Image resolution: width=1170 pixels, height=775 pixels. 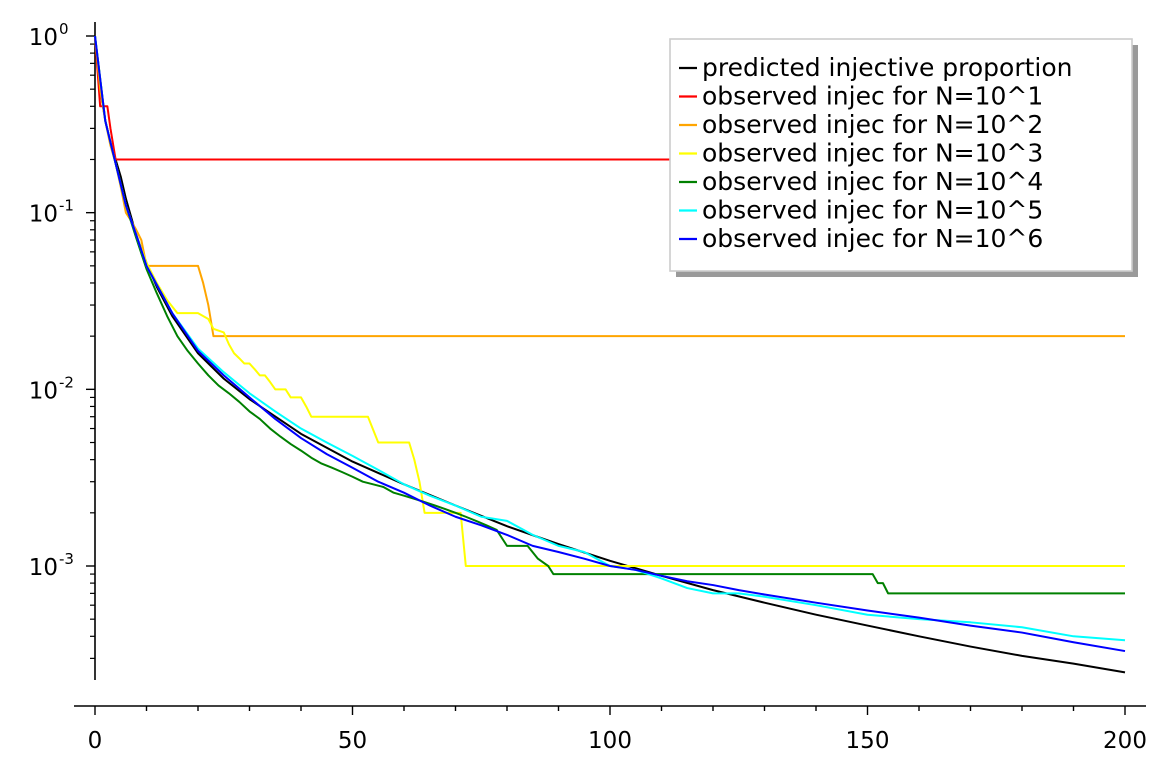 What do you see at coordinates (66, 382) in the screenshot?
I see `y-tick-exponent: -2` at bounding box center [66, 382].